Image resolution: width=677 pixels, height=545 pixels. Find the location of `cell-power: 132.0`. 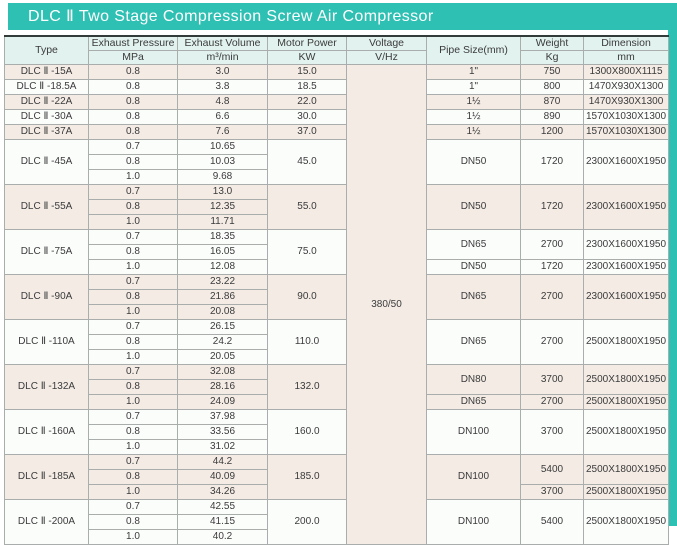

cell-power: 132.0 is located at coordinates (307, 386).